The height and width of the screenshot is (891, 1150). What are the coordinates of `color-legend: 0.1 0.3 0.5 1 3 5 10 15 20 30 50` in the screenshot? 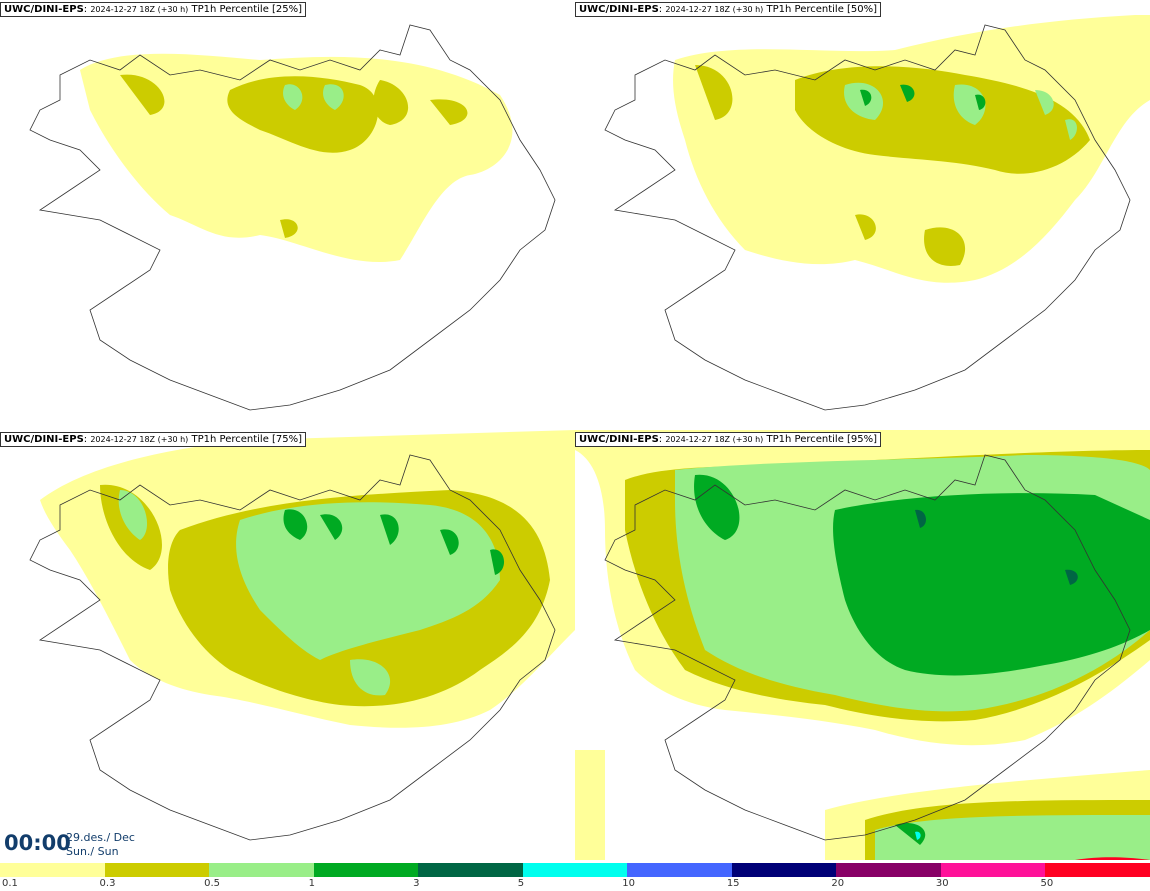 It's located at (575, 876).